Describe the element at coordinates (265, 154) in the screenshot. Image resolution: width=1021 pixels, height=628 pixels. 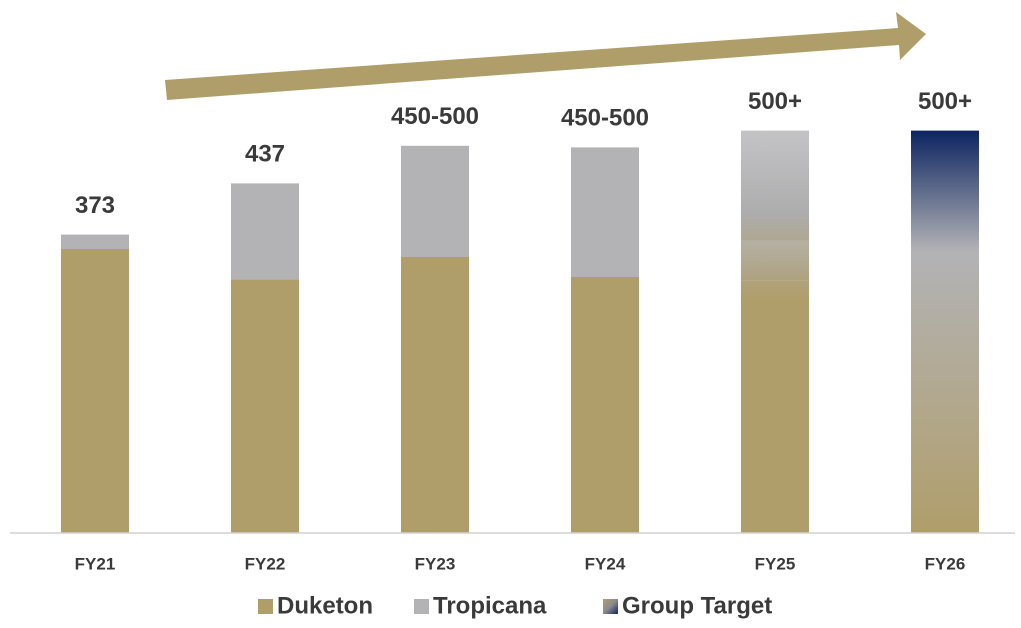
I see `total-label: 437` at that location.